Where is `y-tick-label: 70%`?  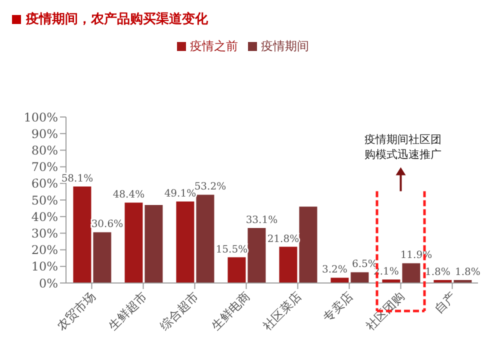
y-tick-label: 70% is located at coordinates (44, 167).